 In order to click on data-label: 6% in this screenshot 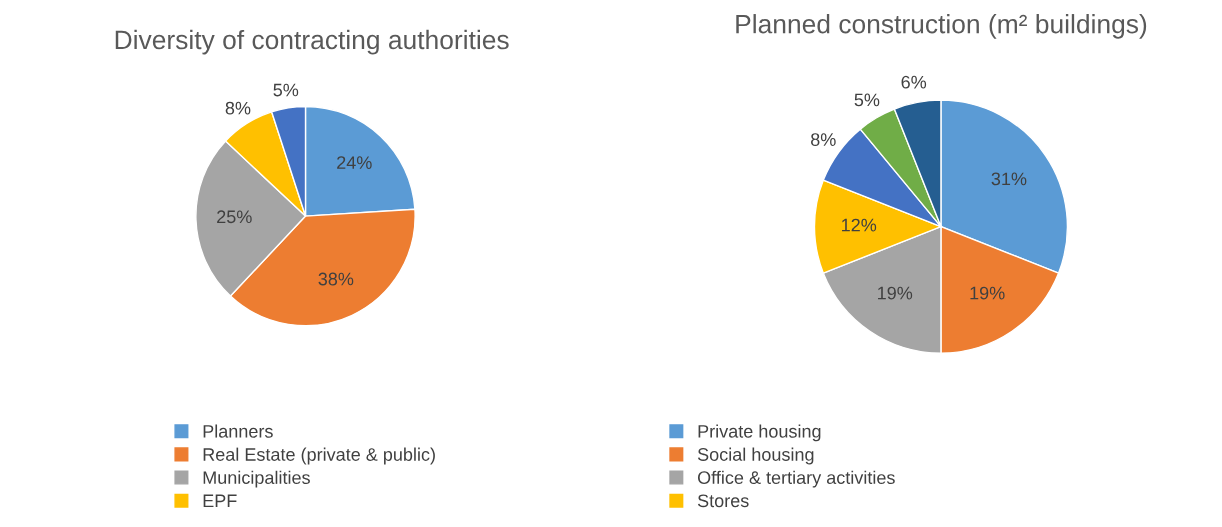, I will do `click(914, 82)`.